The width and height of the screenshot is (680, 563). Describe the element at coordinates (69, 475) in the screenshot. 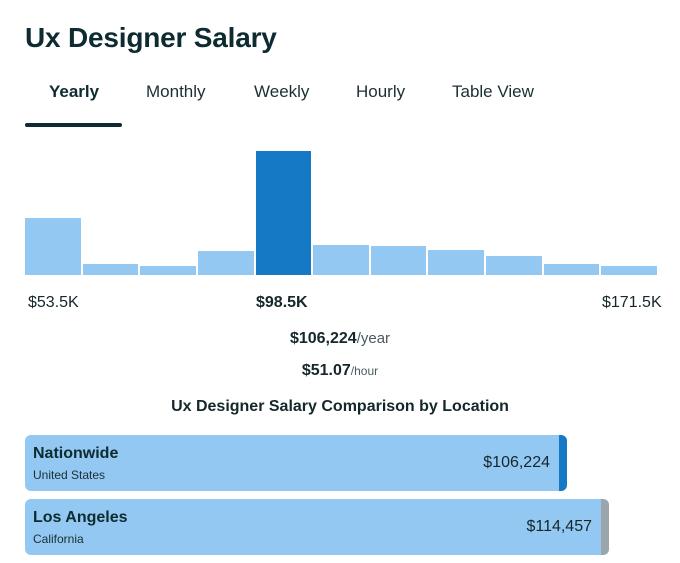

I see `location-subtitle: United States` at that location.